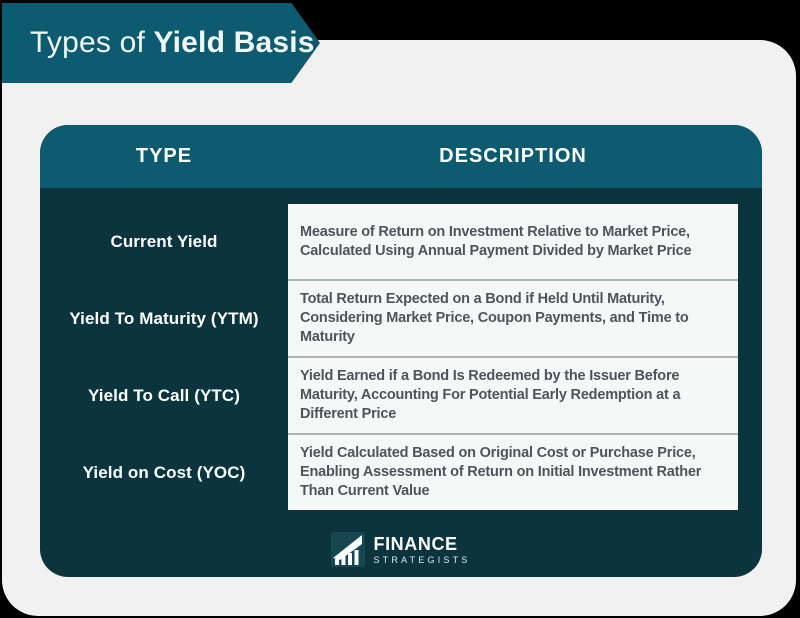  What do you see at coordinates (164, 395) in the screenshot?
I see `type-cell-ytc: Yield To Call (YTC)` at bounding box center [164, 395].